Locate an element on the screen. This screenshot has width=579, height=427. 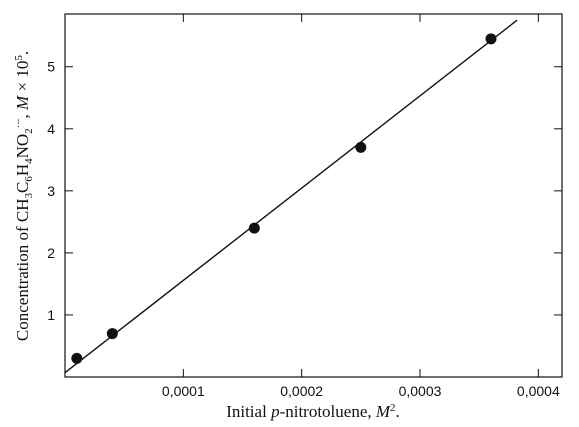
y-tick-label: 2 is located at coordinates (51, 253).